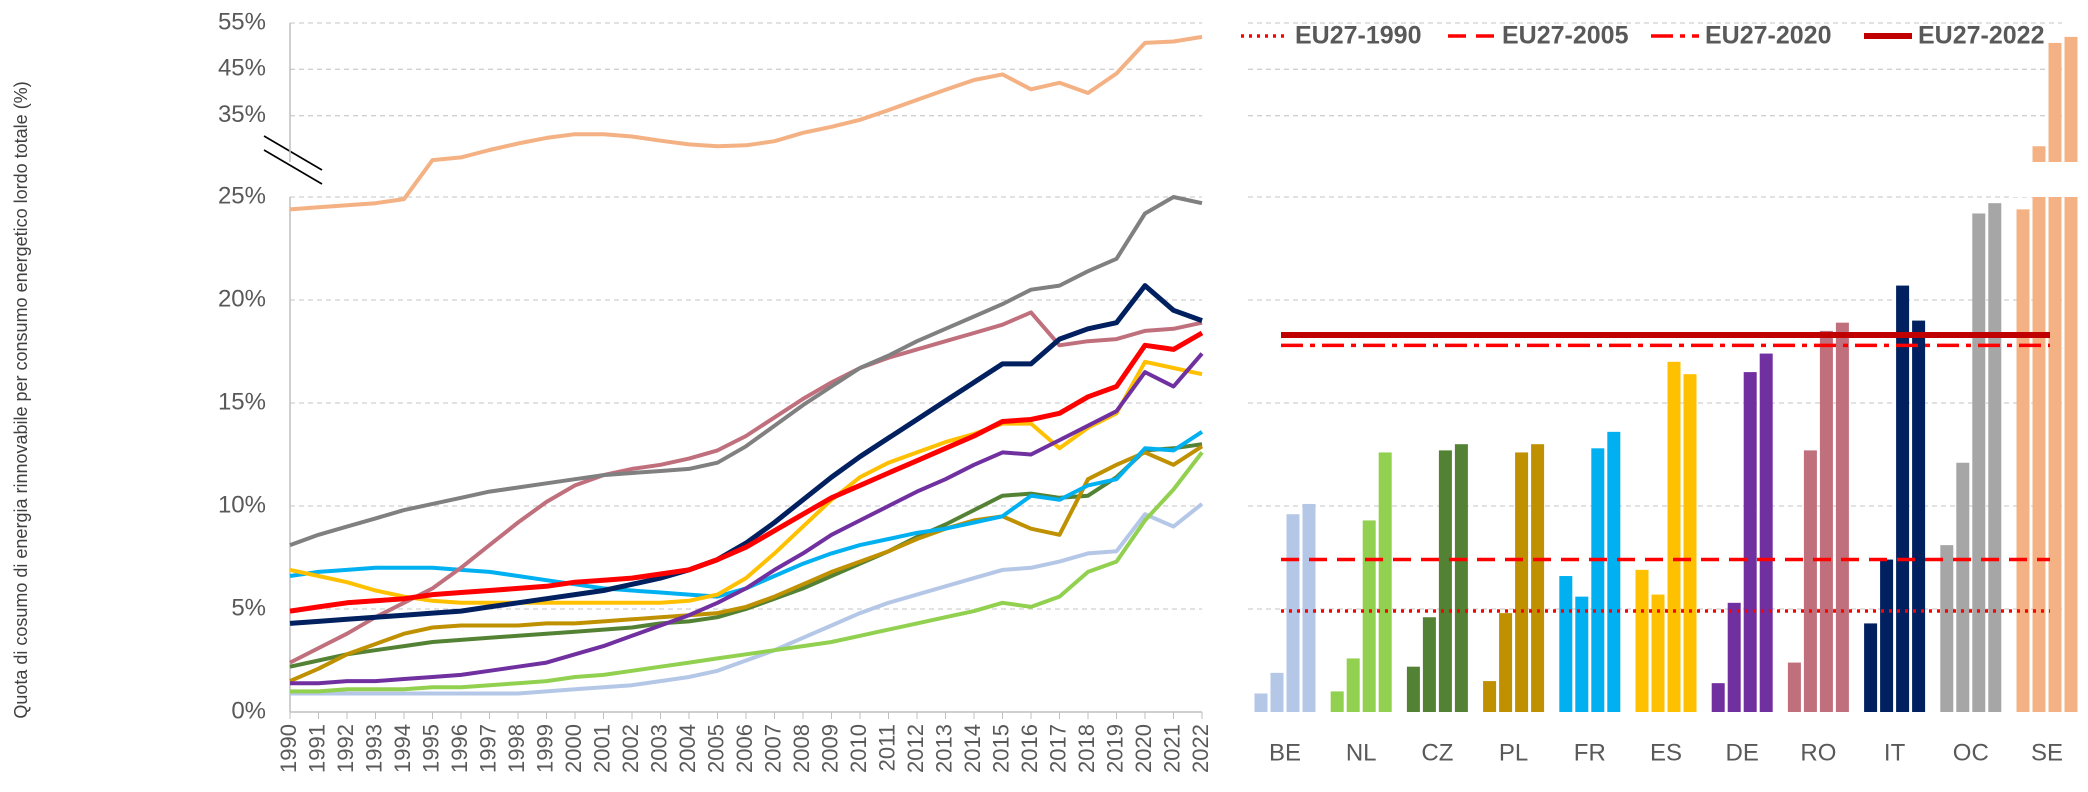 This screenshot has width=2088, height=792. I want to click on x-tick-label: ES, so click(1666, 752).